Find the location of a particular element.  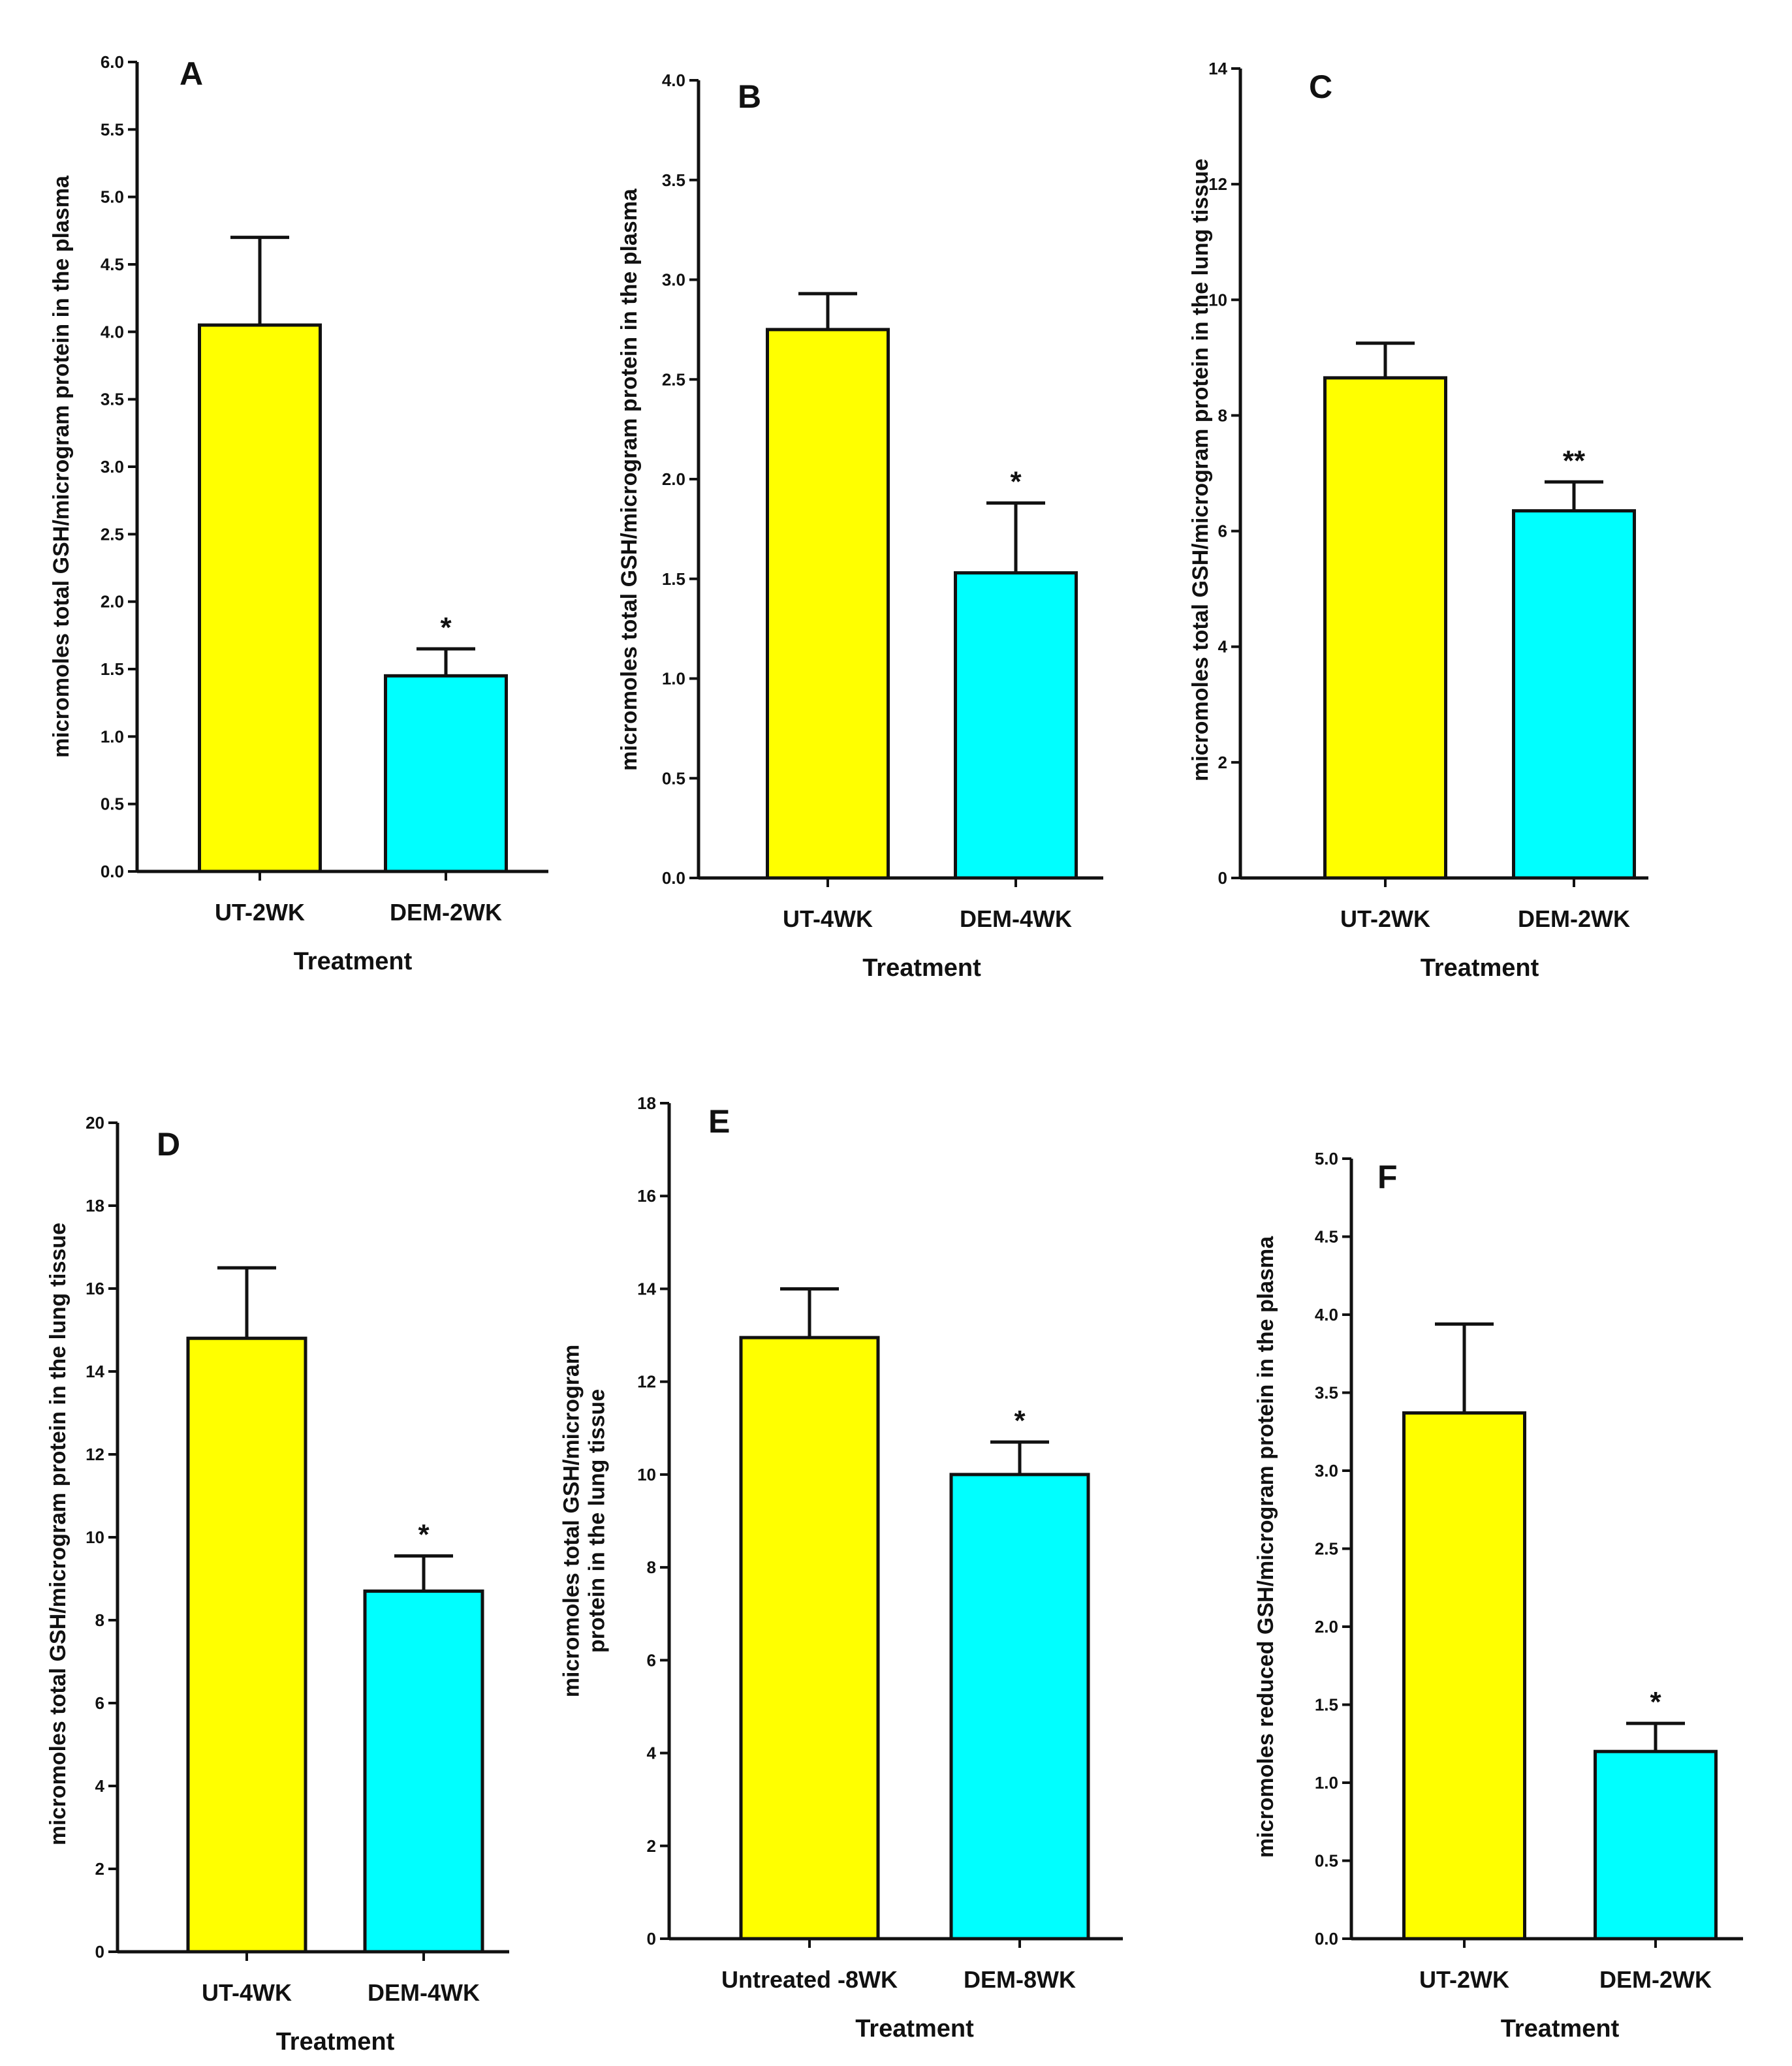

panel-c-x-title: Treatment is located at coordinates (1480, 968).